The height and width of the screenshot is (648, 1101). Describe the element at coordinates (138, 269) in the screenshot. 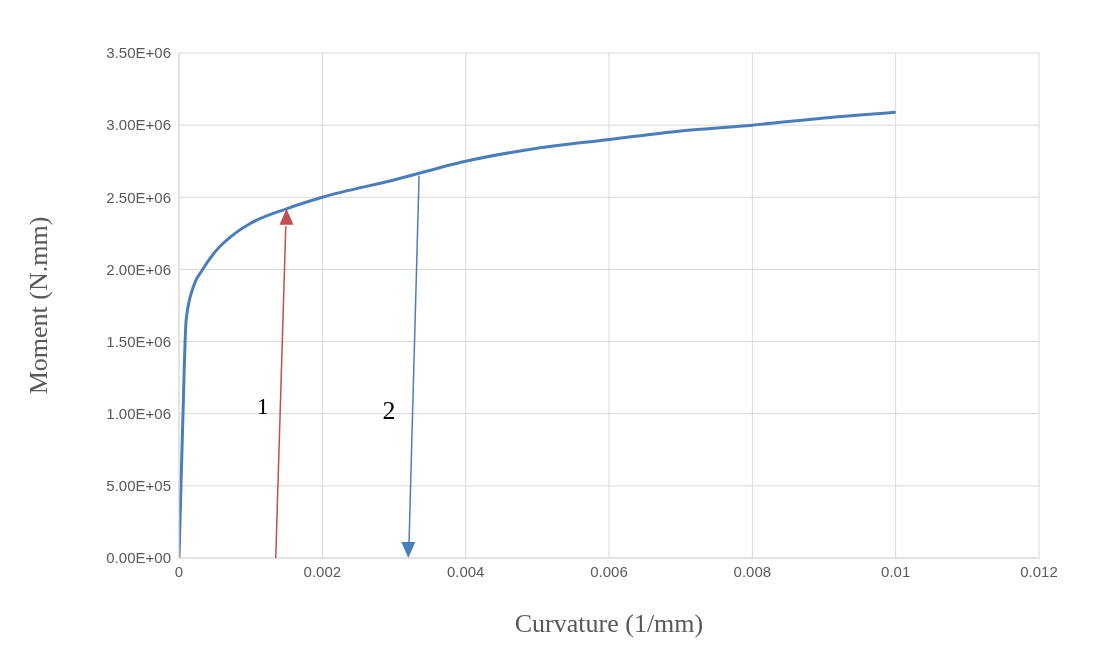

I see `y-tick-label: 2.00E+06` at that location.